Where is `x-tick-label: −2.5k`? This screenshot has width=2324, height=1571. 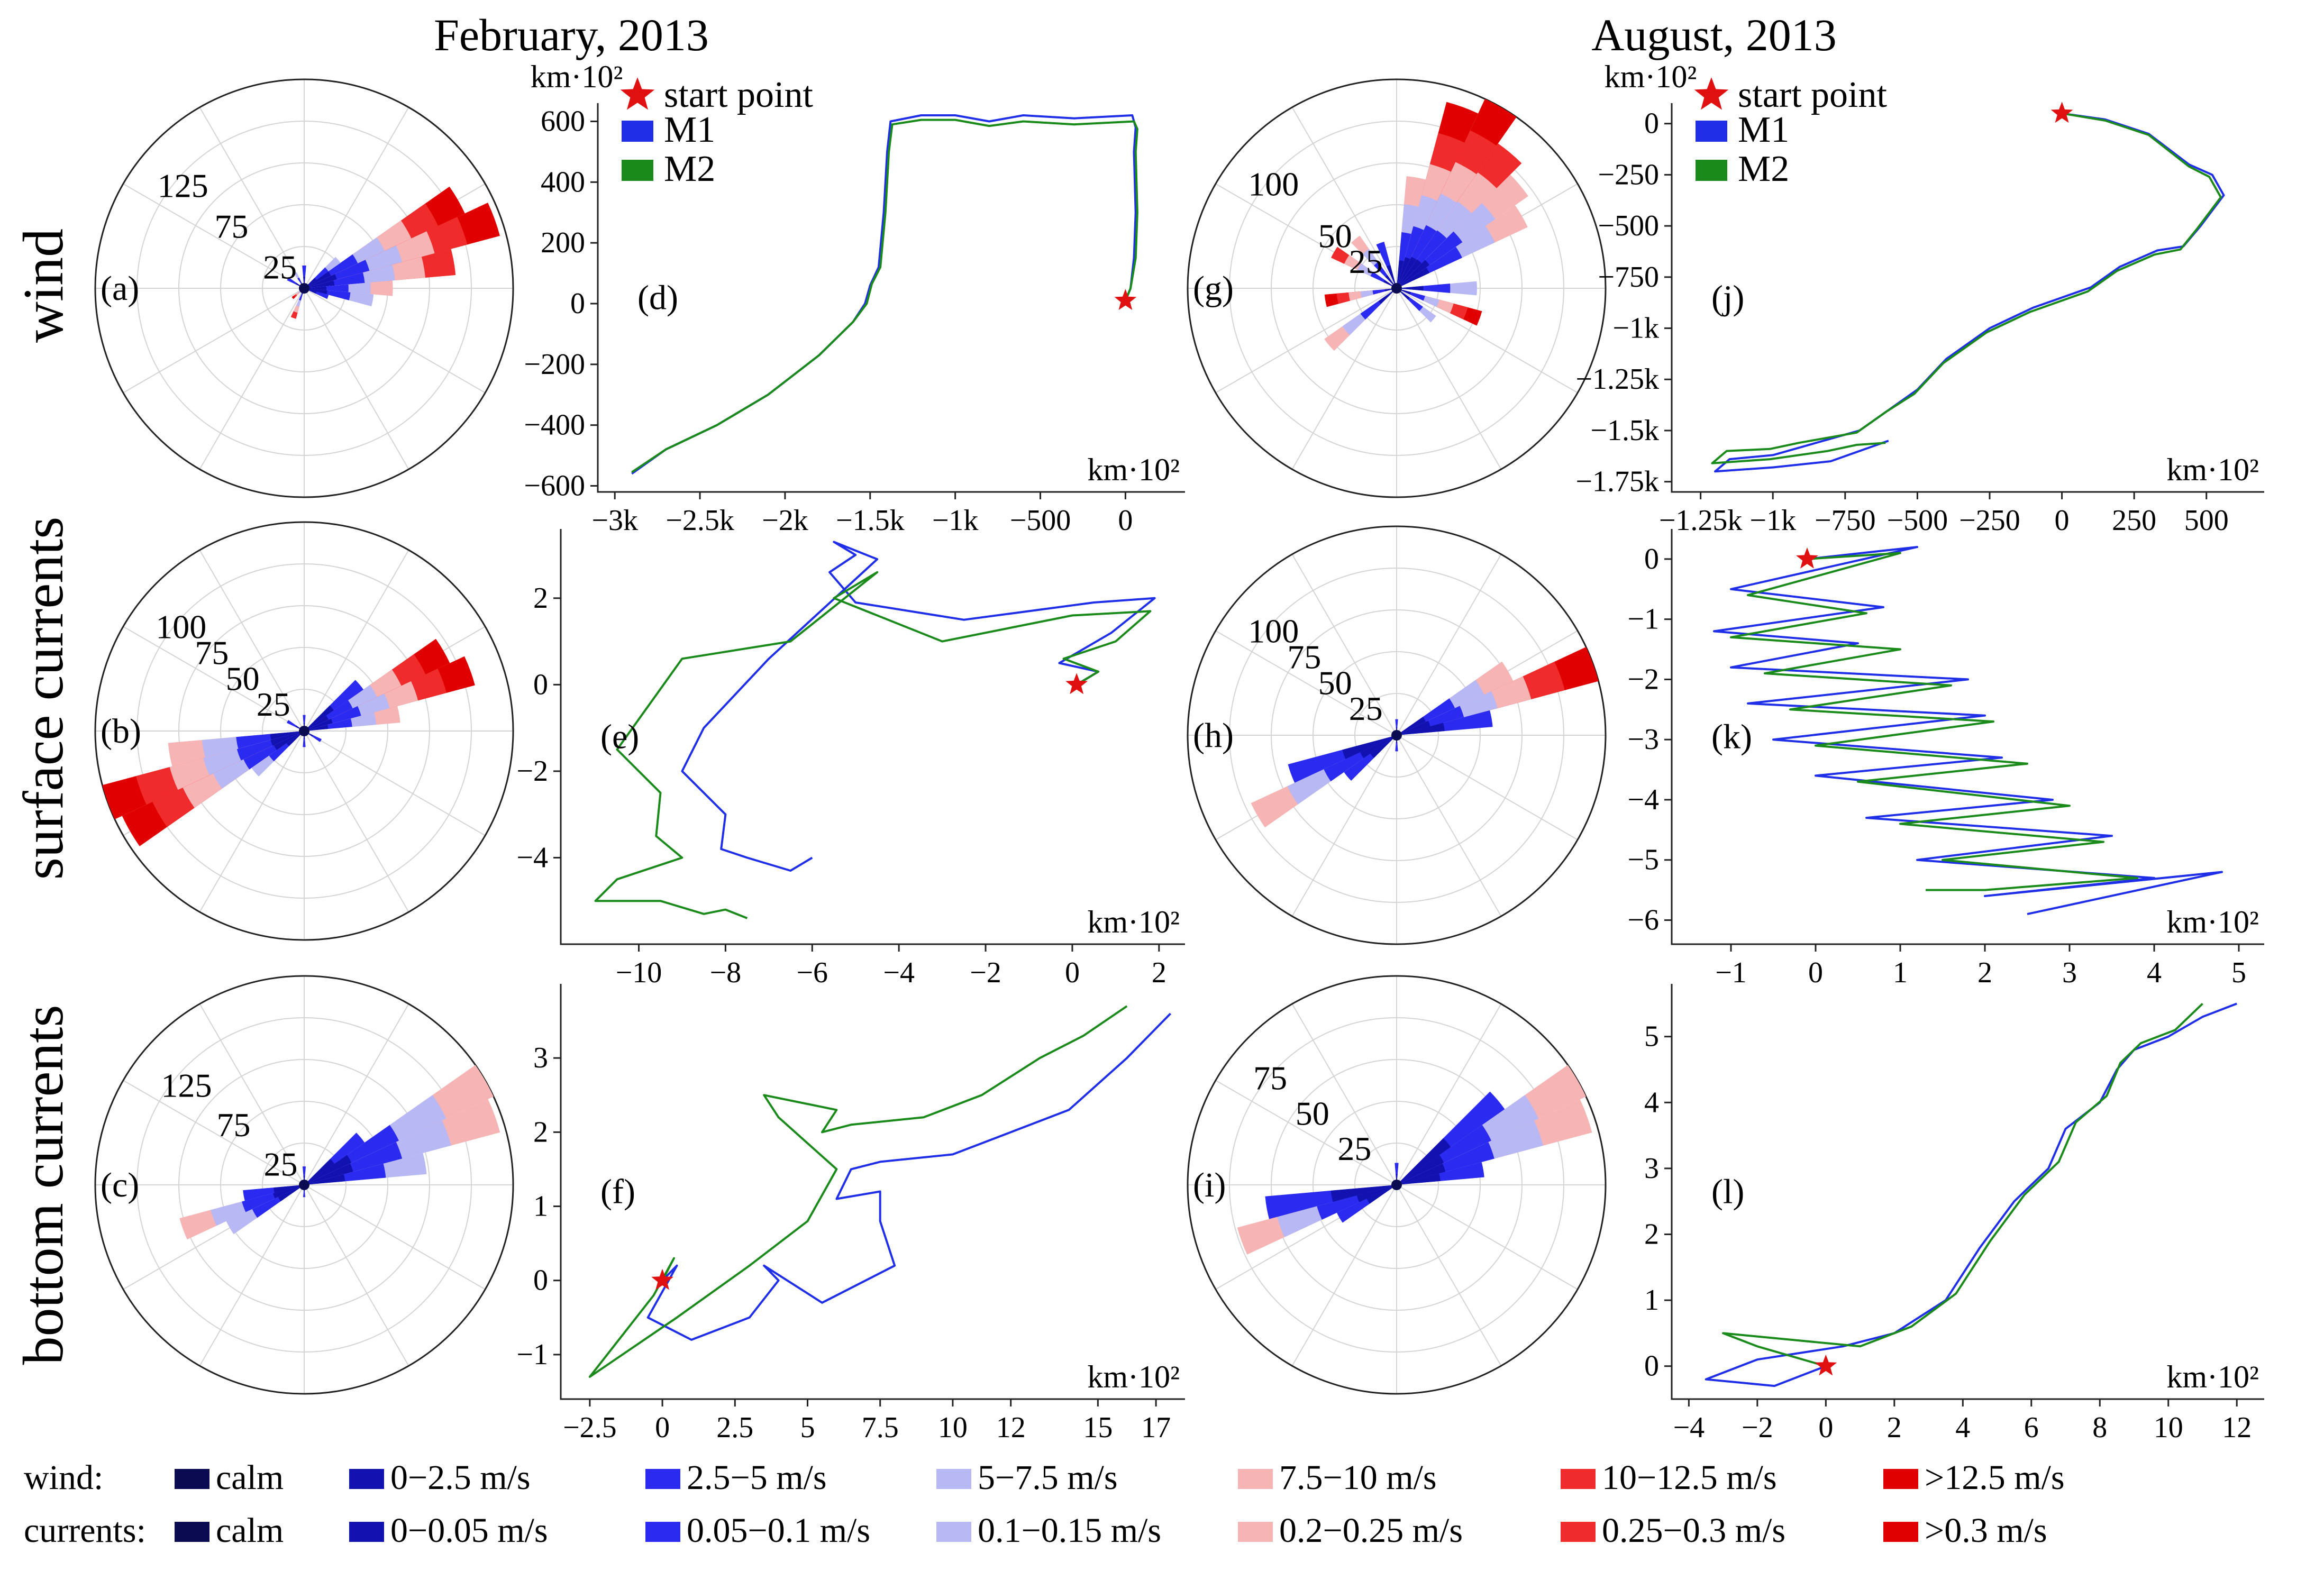 x-tick-label: −2.5k is located at coordinates (700, 520).